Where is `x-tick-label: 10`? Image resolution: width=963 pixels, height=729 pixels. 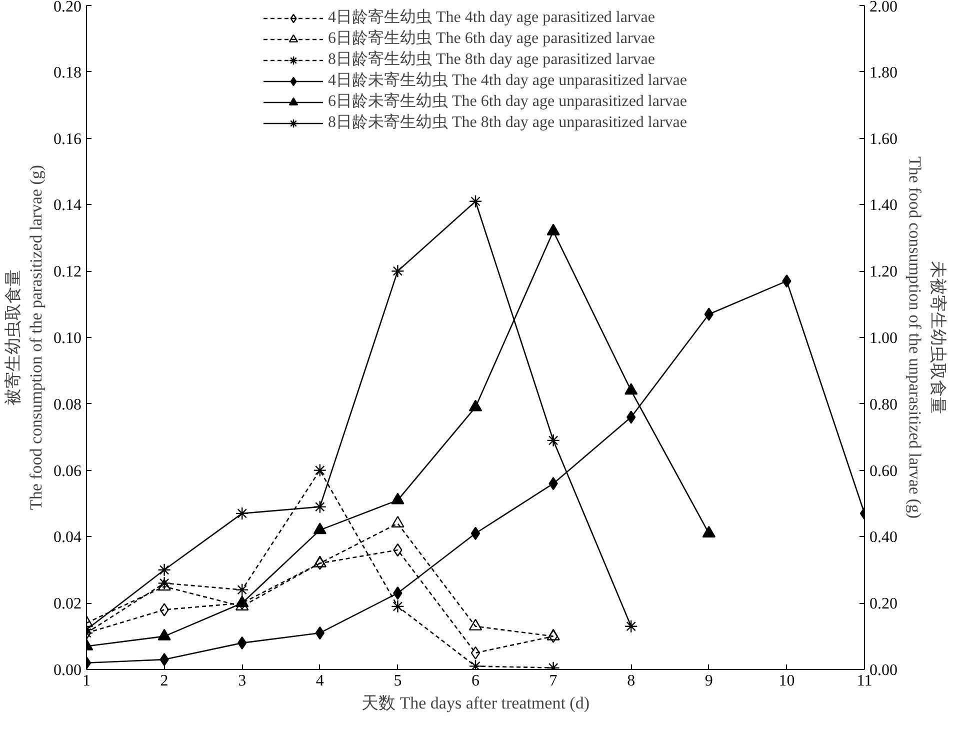
x-tick-label: 10 is located at coordinates (786, 681).